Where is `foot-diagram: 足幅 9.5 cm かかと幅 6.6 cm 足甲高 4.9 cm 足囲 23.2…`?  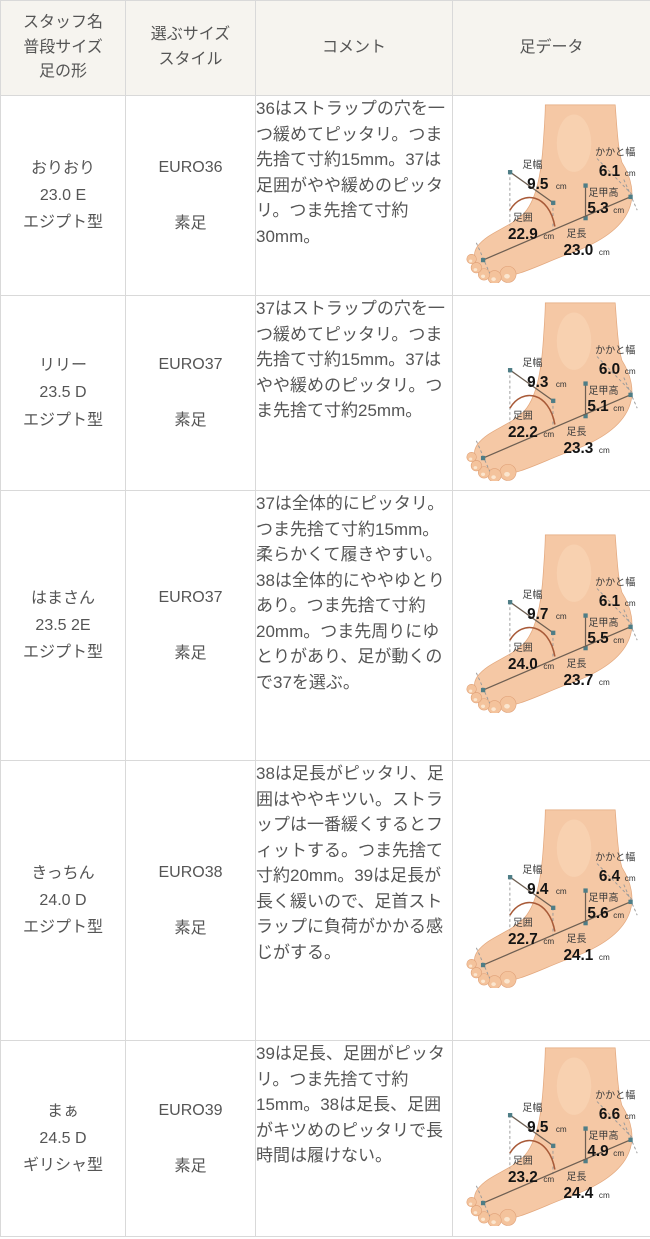
foot-diagram: 足幅 9.5 cm かかと幅 6.6 cm 足甲高 4.9 cm 足囲 23.2… is located at coordinates (551, 1137).